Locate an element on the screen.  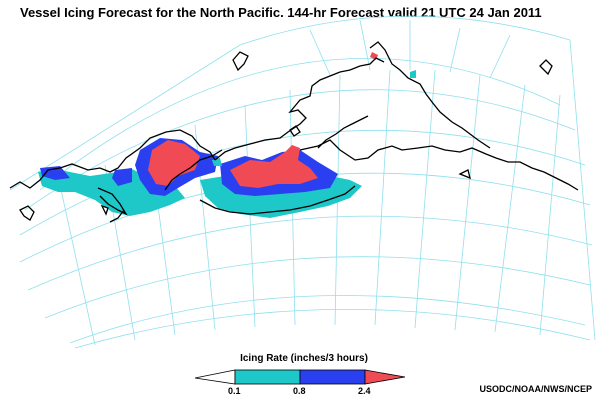
legend-swatch-light is located at coordinates (267, 377).